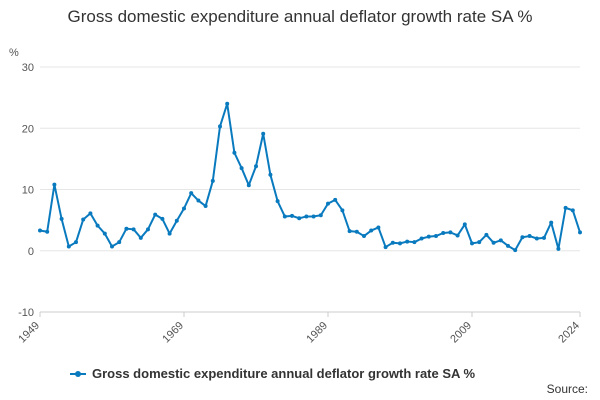  Describe the element at coordinates (28, 68) in the screenshot. I see `y-tick-label: 30` at that location.